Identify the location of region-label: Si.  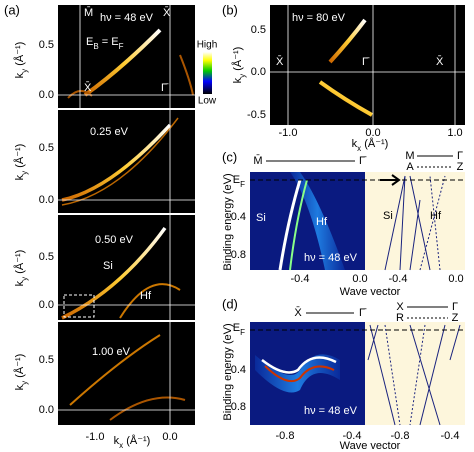
(388, 216).